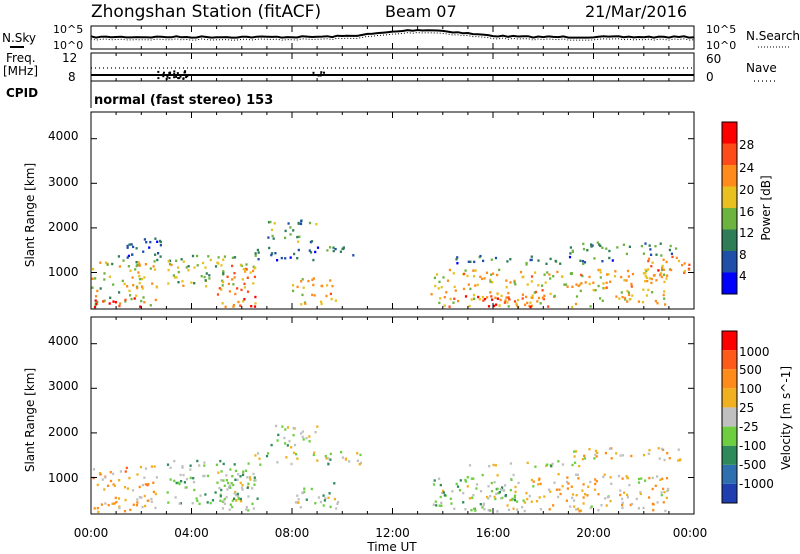 This screenshot has width=800, height=554. Describe the element at coordinates (756, 484) in the screenshot. I see `velocity-cb-tick-neg1000: -1000` at that location.